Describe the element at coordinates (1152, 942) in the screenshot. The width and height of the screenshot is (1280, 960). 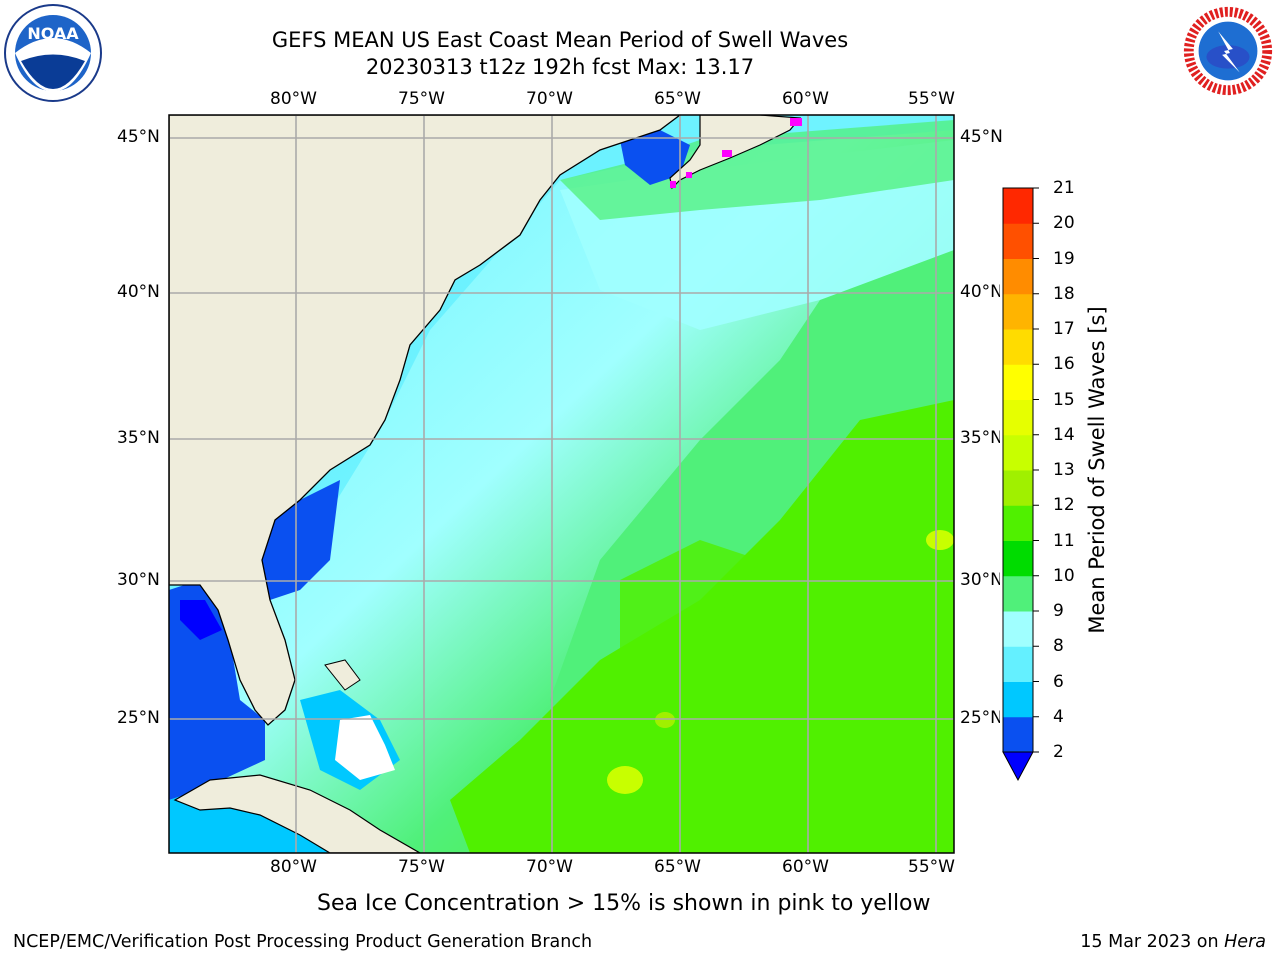
I see `footer-date-text: 15 Mar 2023 on` at that location.